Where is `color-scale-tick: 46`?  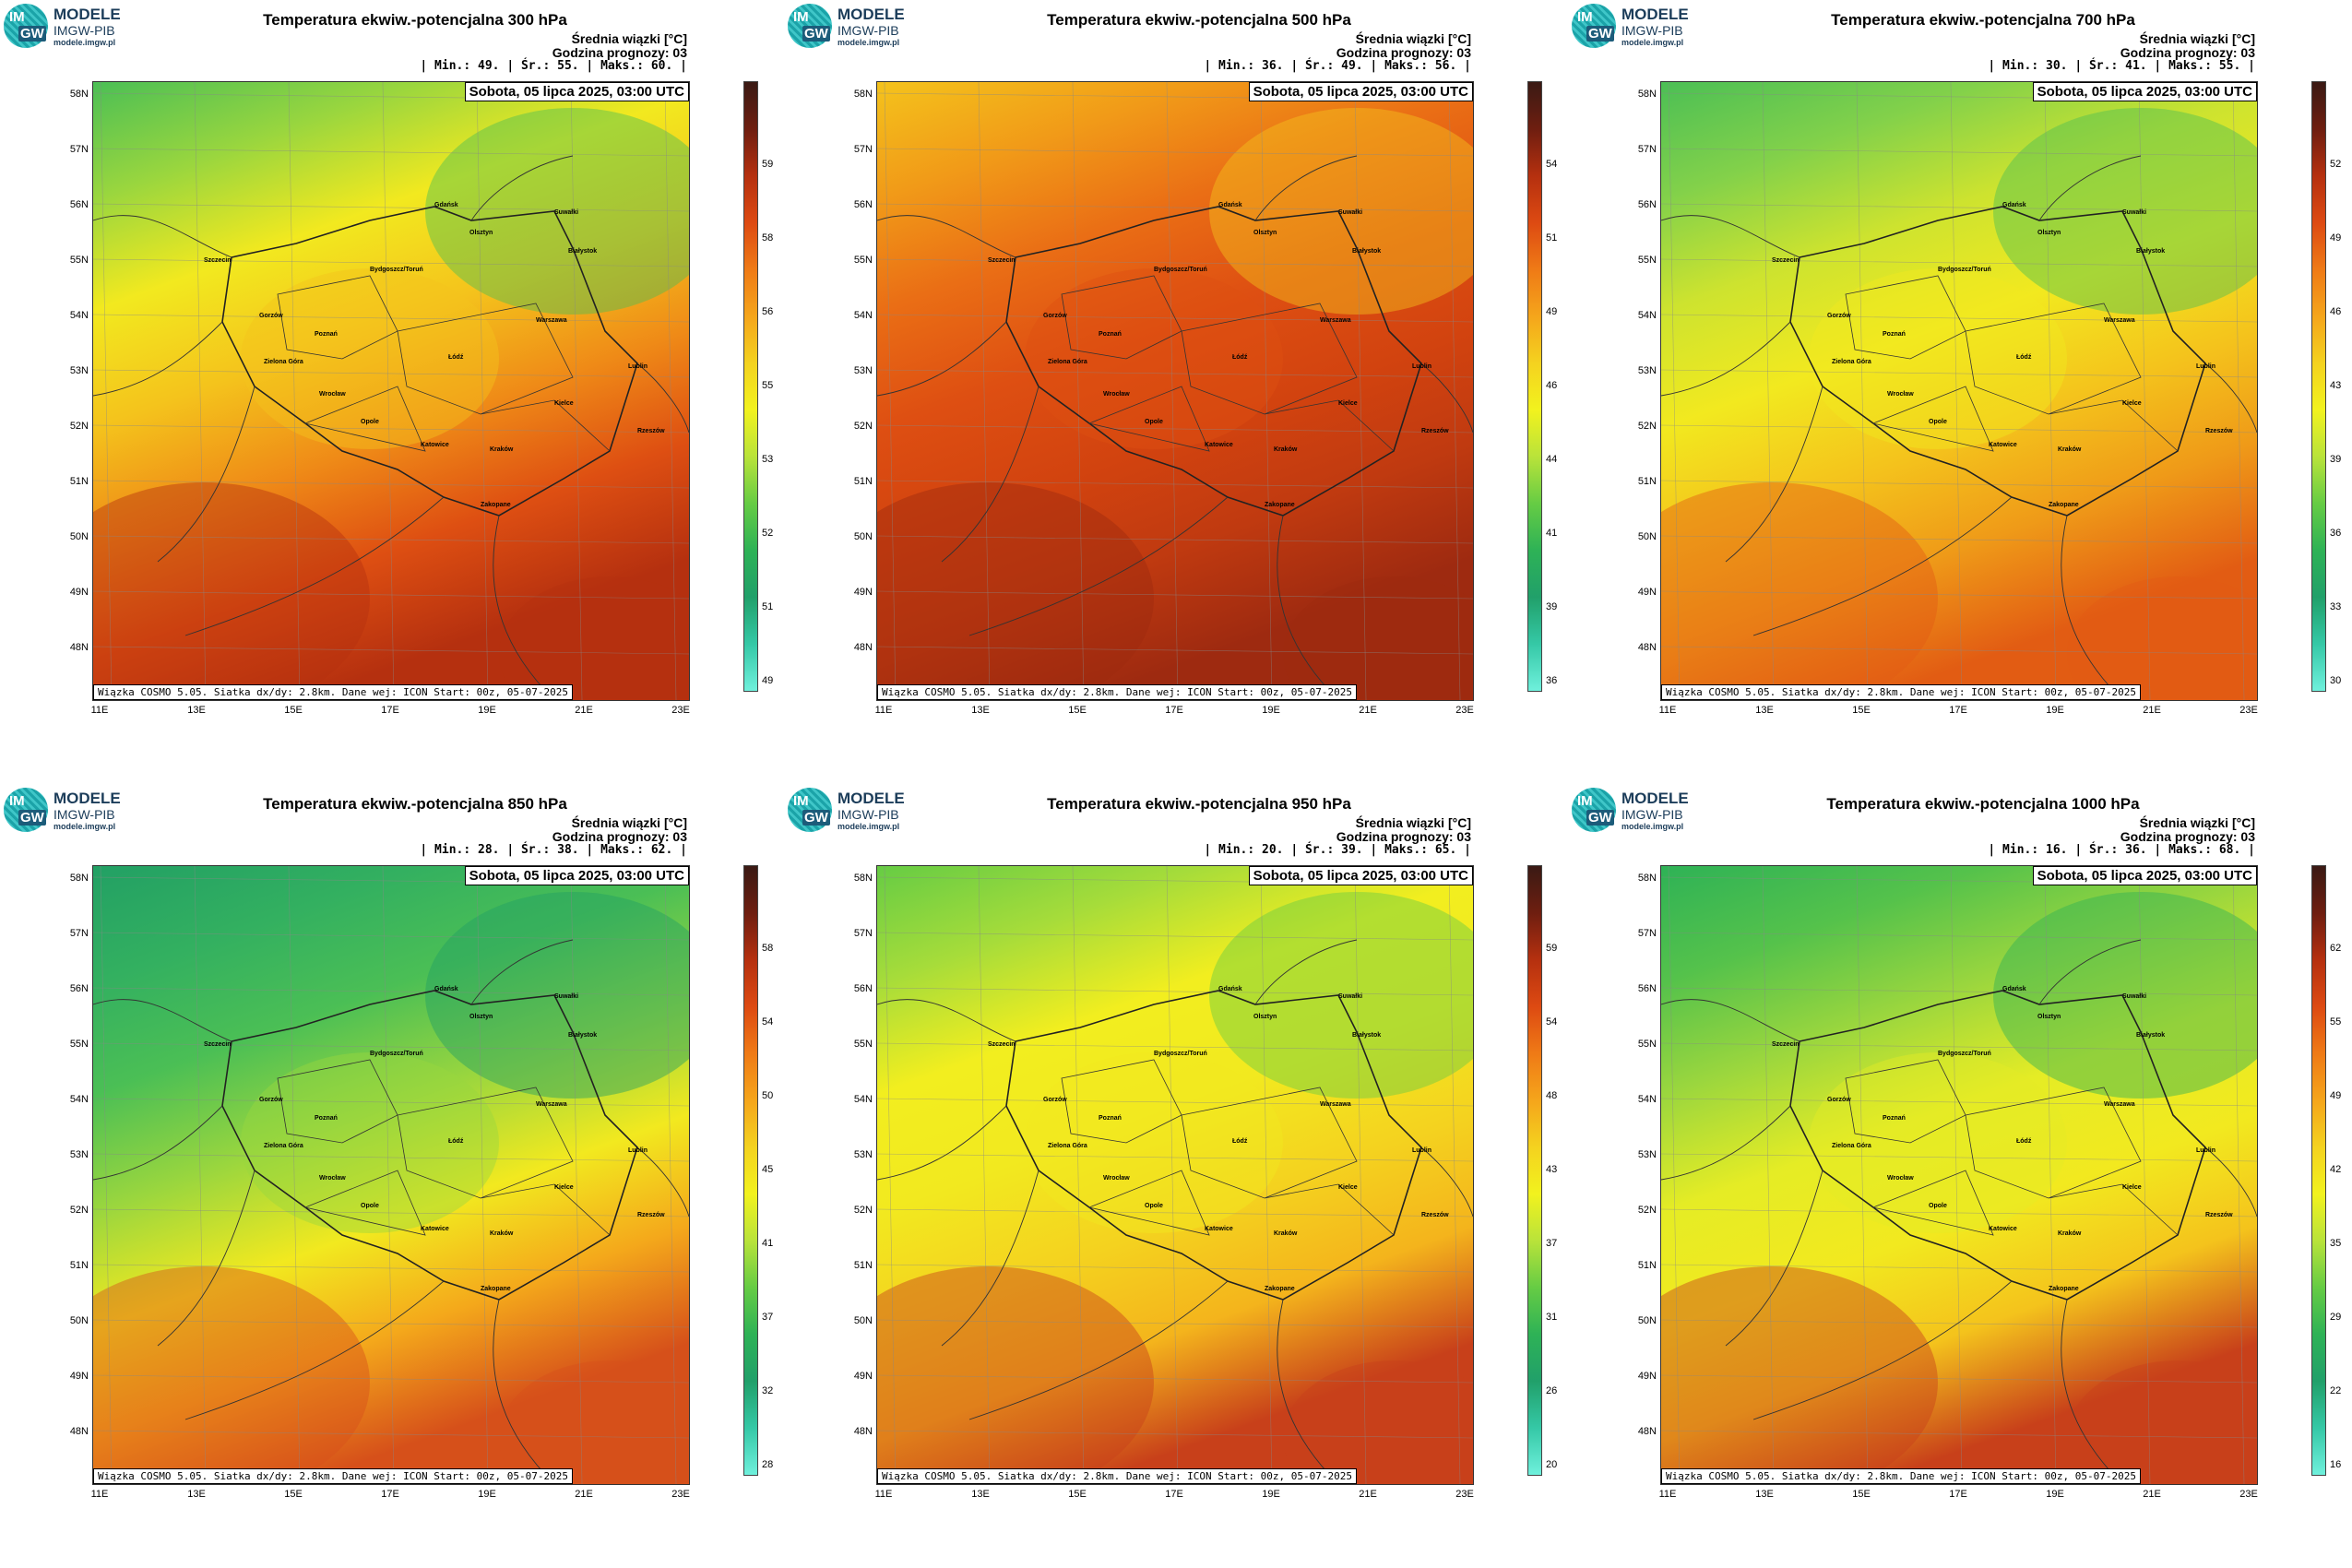
color-scale-tick: 46 is located at coordinates (1552, 385).